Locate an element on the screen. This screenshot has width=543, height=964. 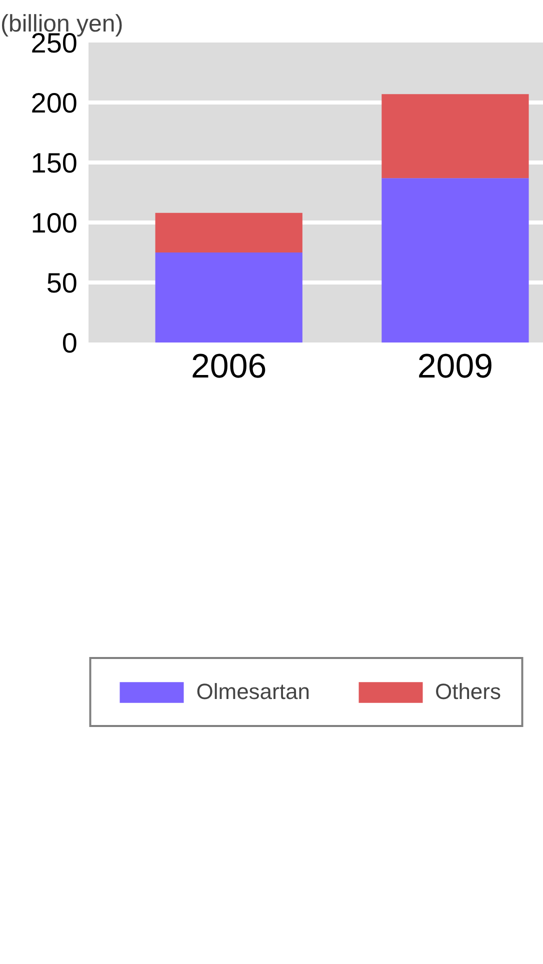
y-tick-label: 100 is located at coordinates (54, 223).